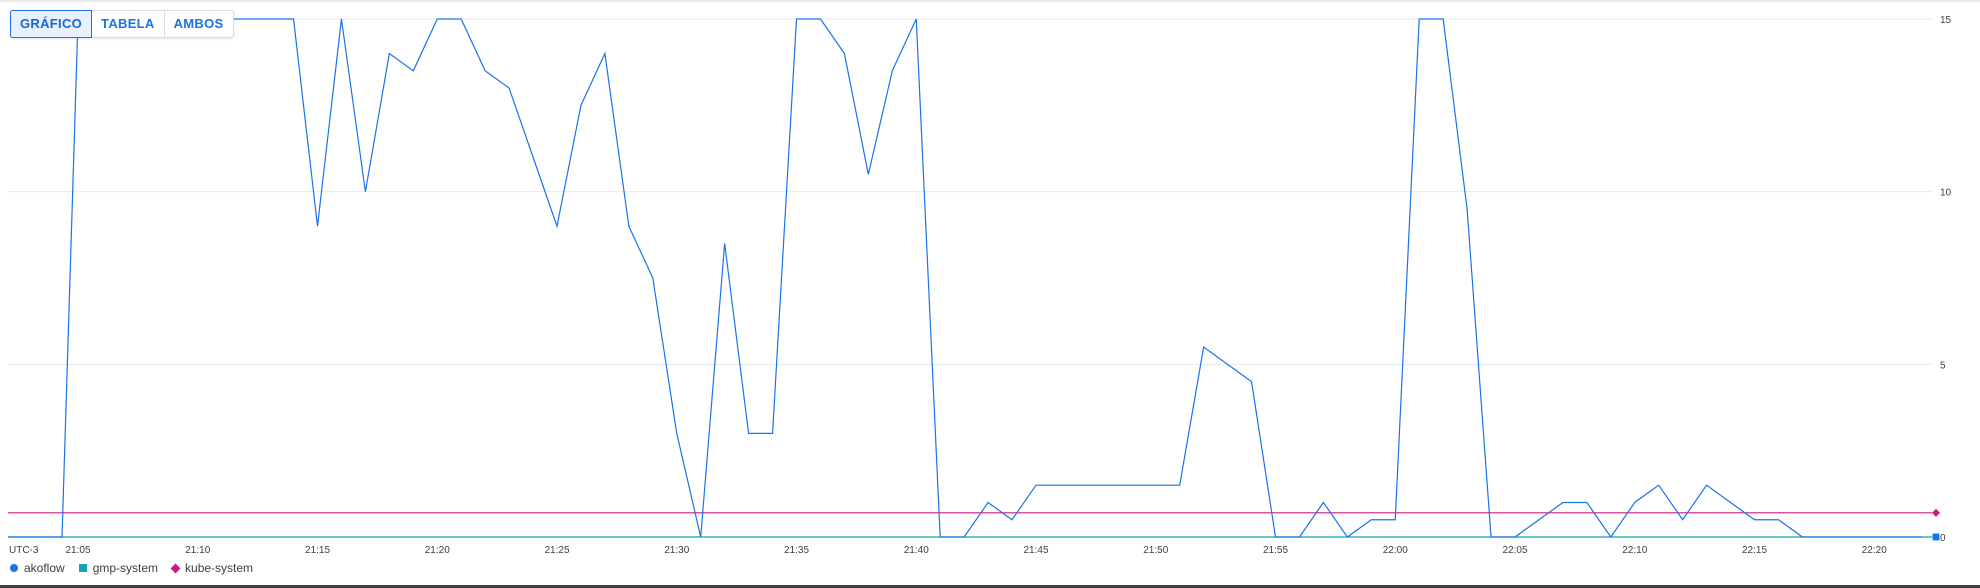 This screenshot has width=1980, height=588. I want to click on x-tick-label: 22:00, so click(1395, 550).